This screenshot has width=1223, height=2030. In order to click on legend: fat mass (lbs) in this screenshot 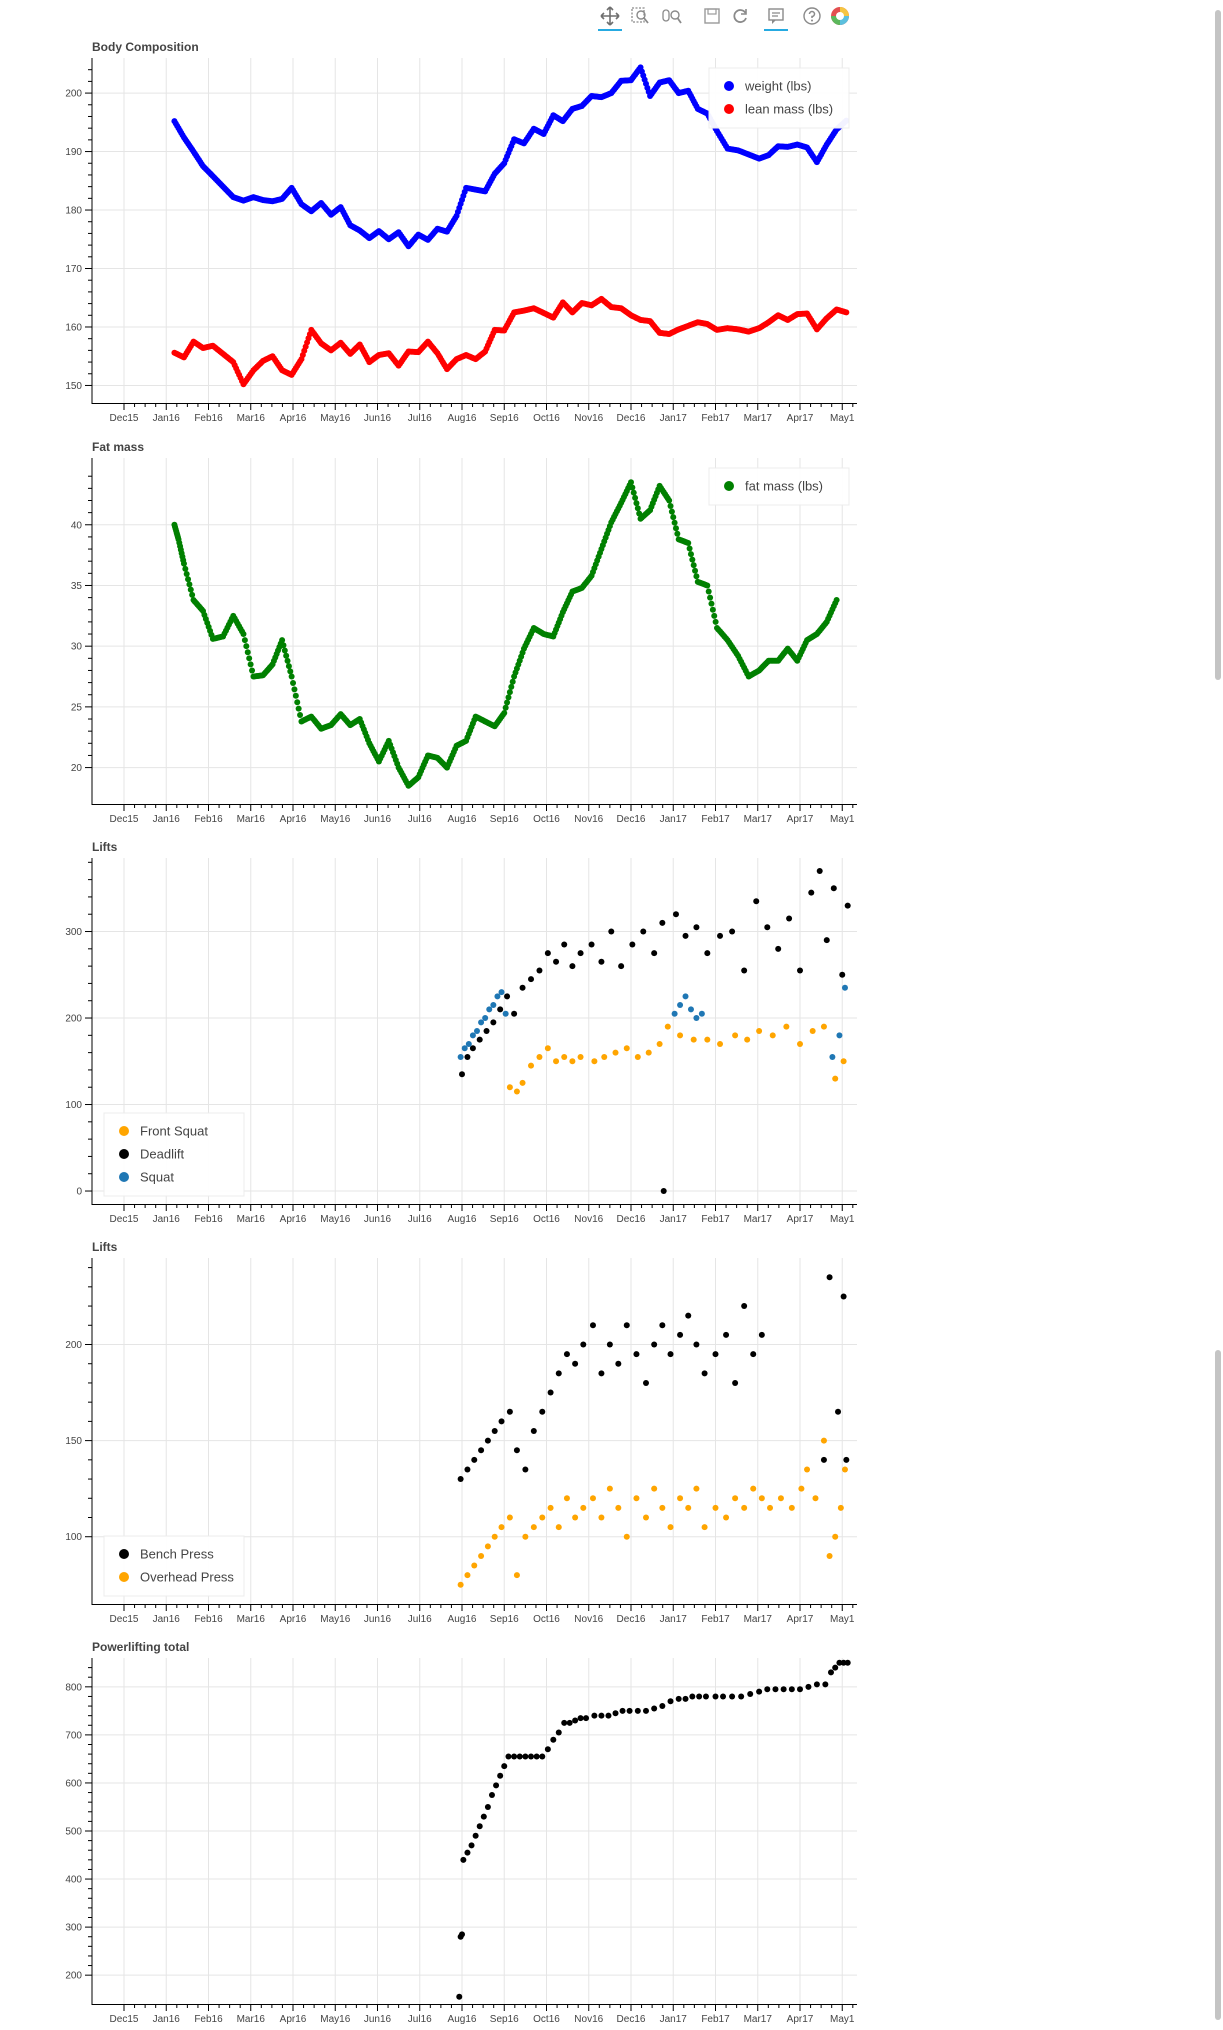, I will do `click(779, 486)`.